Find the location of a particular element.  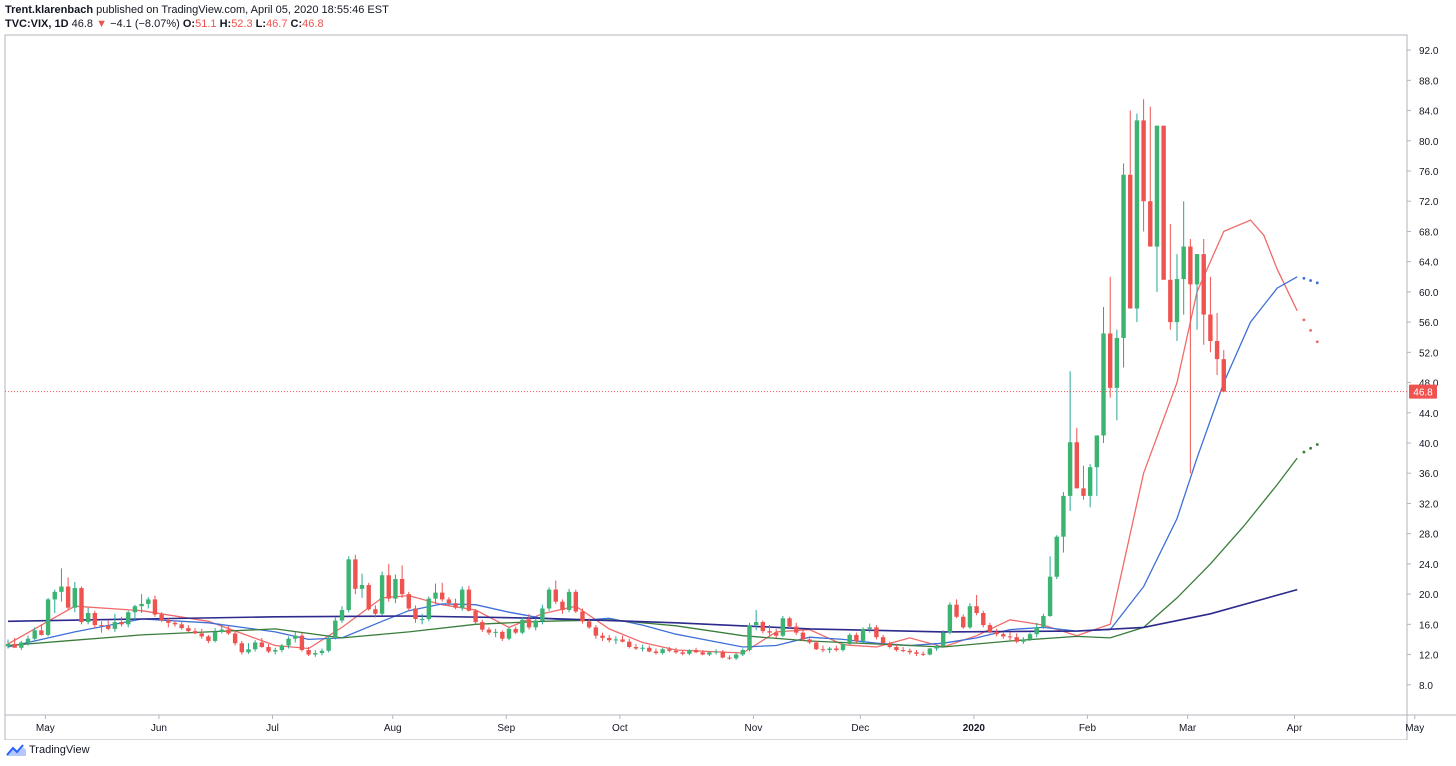

author-name: Trent.klarenbach is located at coordinates (49, 10).